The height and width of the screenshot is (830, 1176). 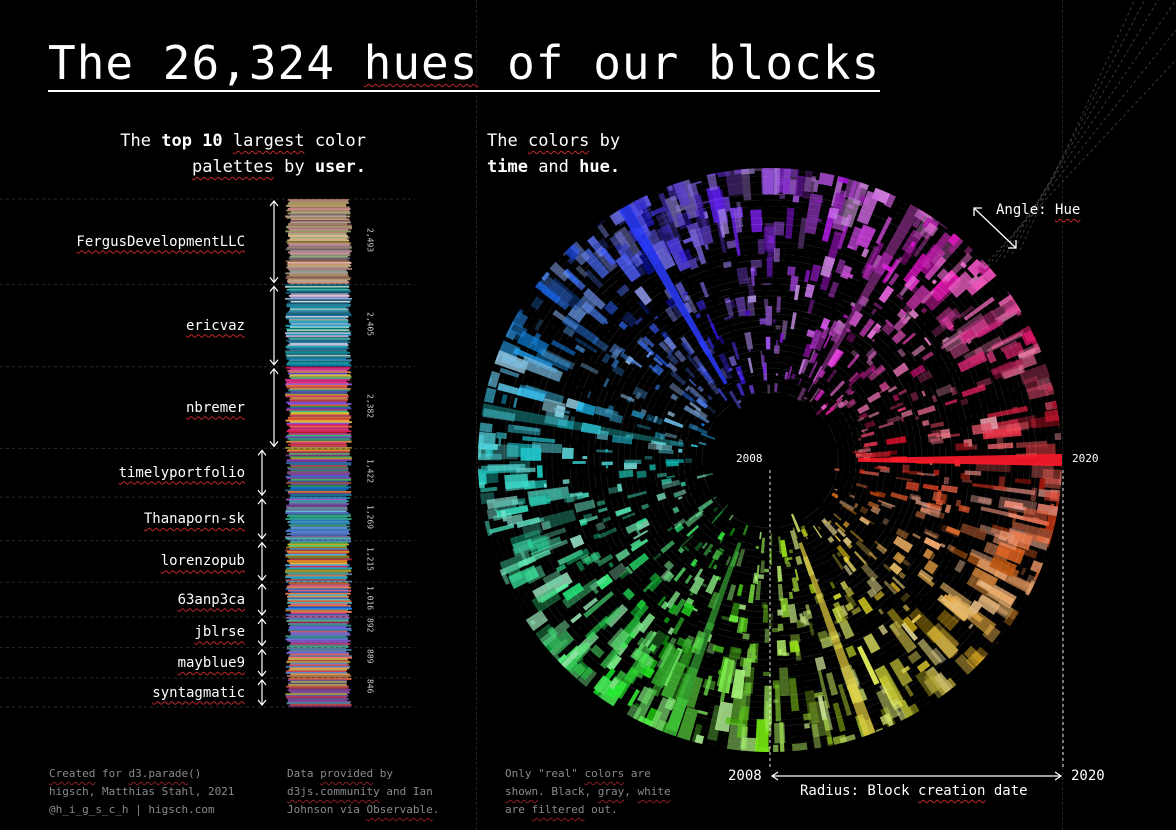 What do you see at coordinates (1077, 165) in the screenshot?
I see `decorative-ray` at bounding box center [1077, 165].